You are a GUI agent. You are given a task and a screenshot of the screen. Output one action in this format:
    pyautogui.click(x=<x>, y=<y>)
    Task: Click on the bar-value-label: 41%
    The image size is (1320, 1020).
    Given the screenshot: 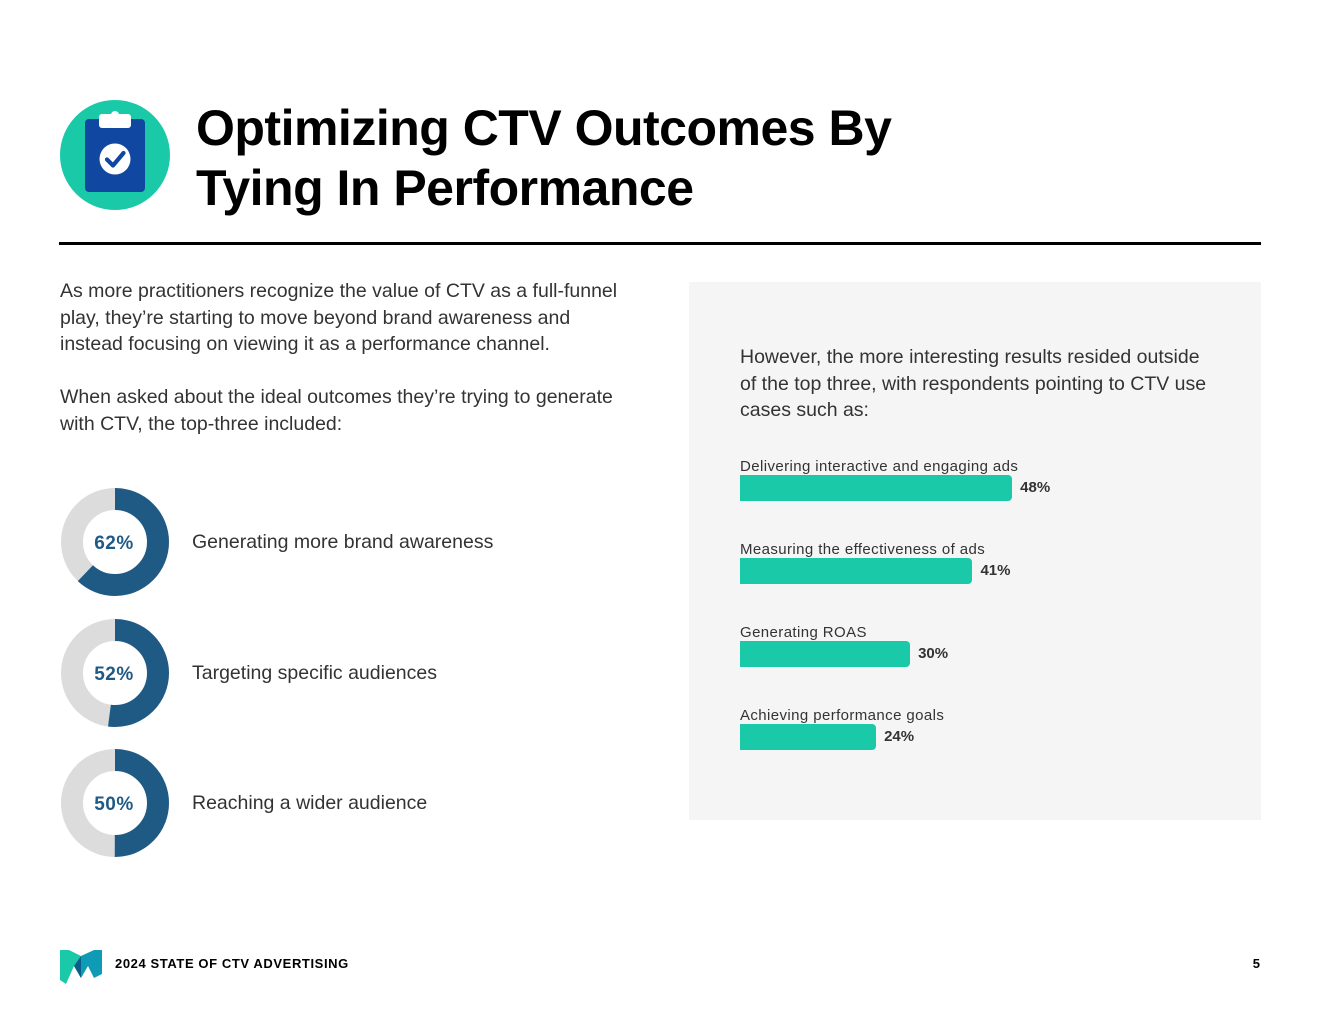 What is the action you would take?
    pyautogui.click(x=995, y=570)
    